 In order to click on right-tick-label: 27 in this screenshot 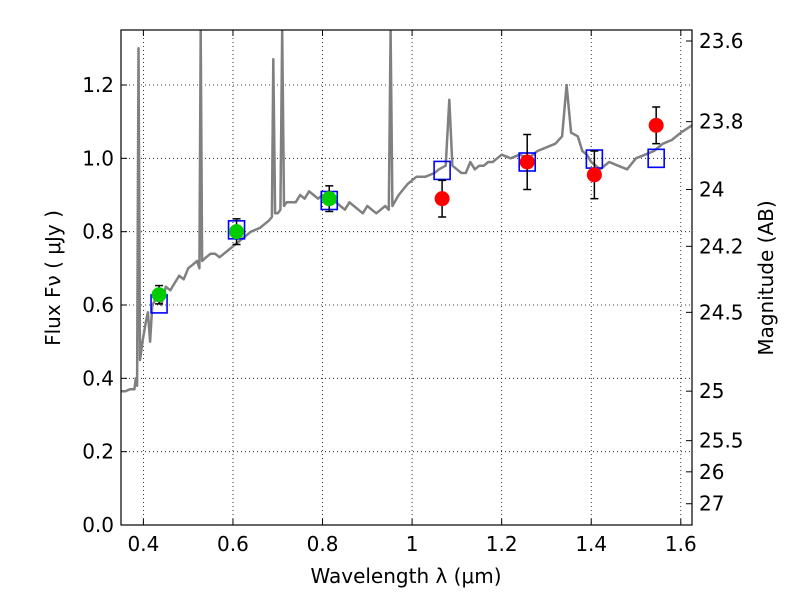, I will do `click(711, 504)`.